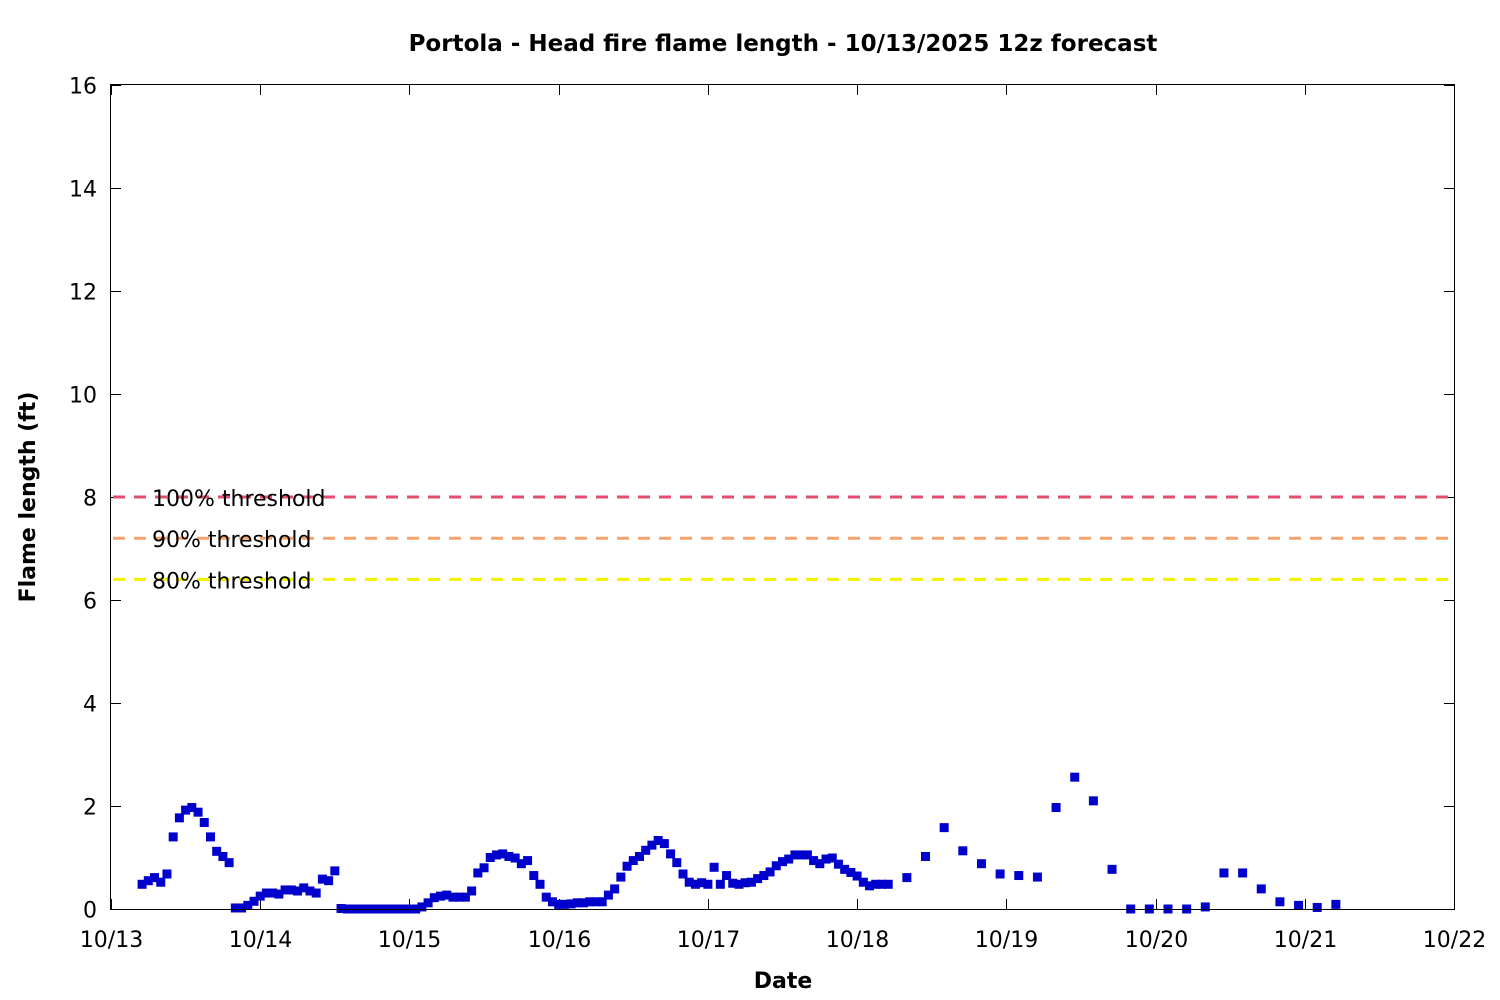 Image resolution: width=1500 pixels, height=1000 pixels. I want to click on x-tick-label: 10/18, so click(857, 940).